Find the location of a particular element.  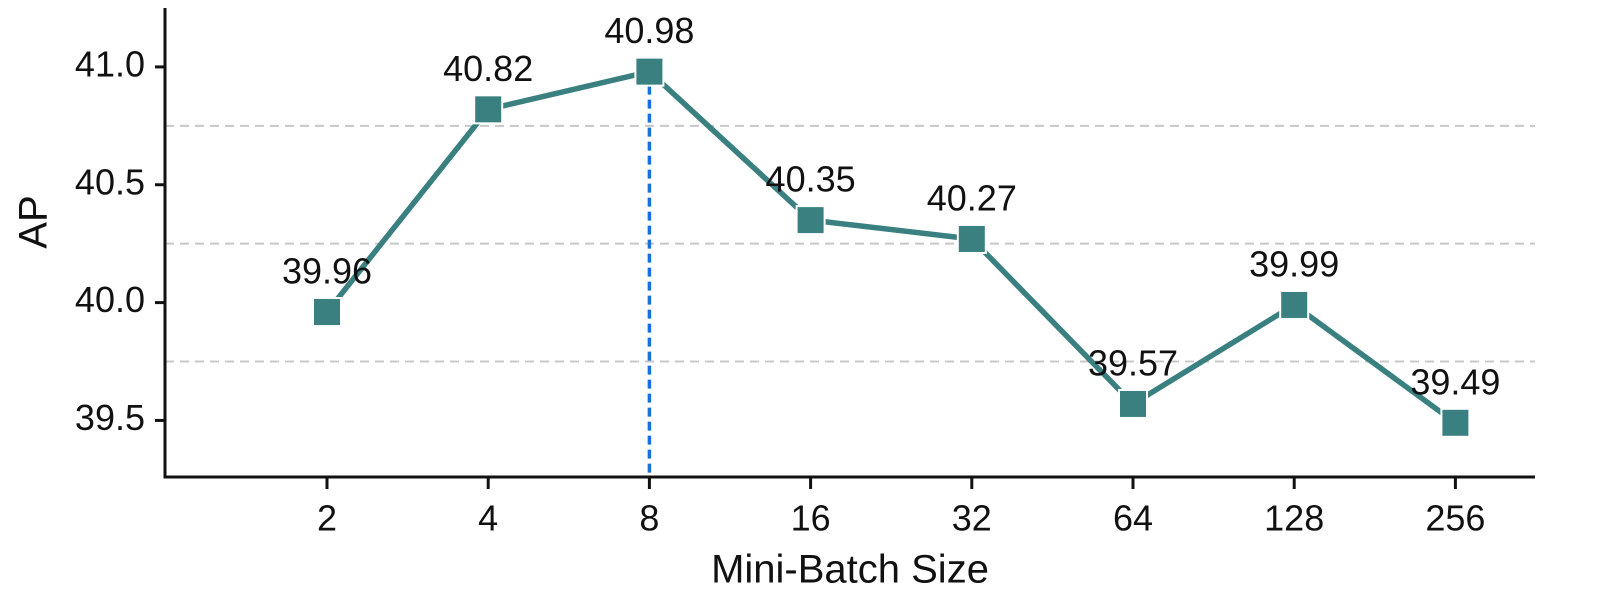

data-label: 40.35 is located at coordinates (811, 179).